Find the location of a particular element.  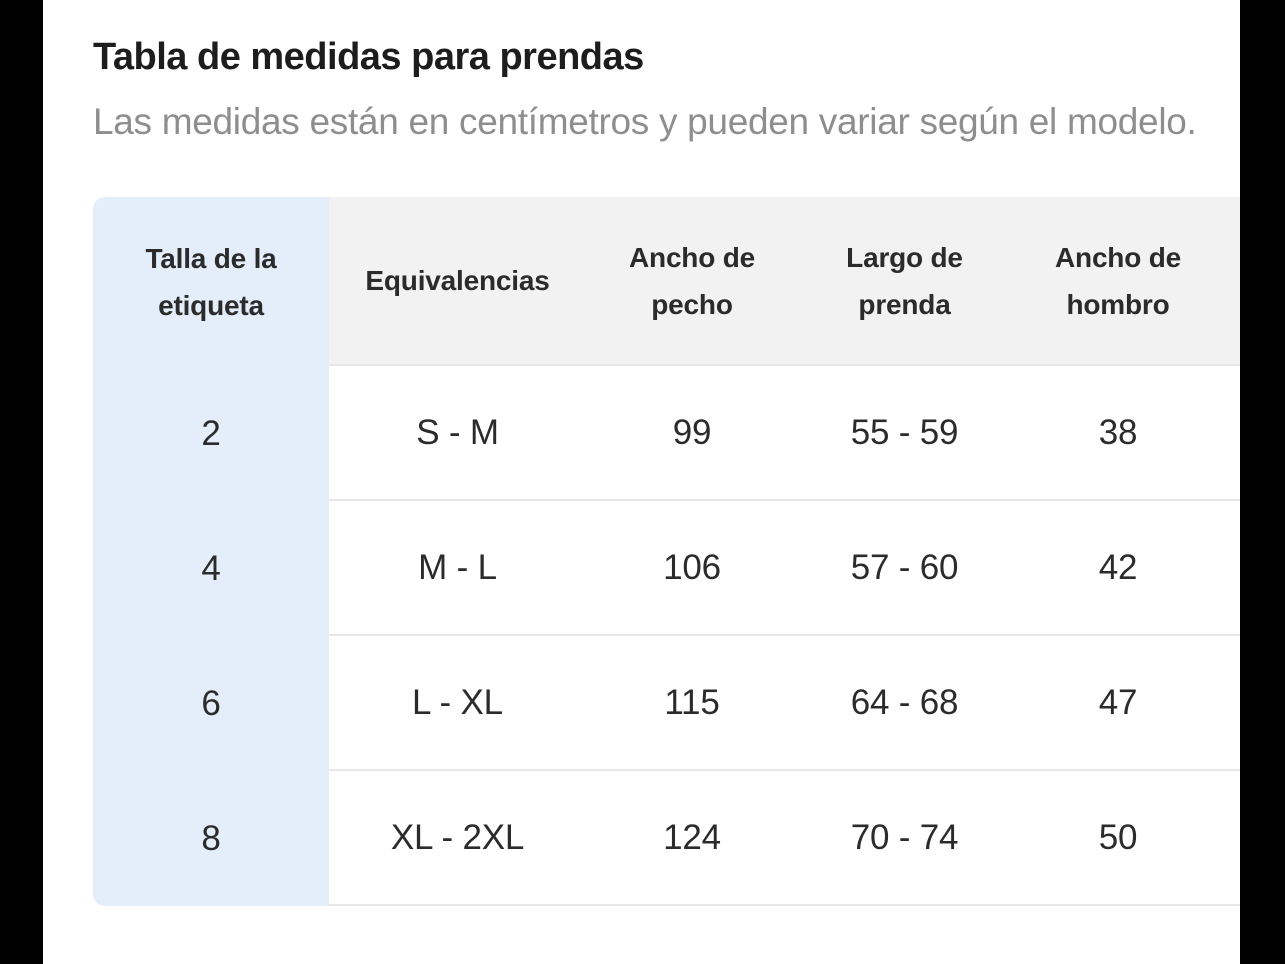

cell-size-label: 8 is located at coordinates (211, 838).